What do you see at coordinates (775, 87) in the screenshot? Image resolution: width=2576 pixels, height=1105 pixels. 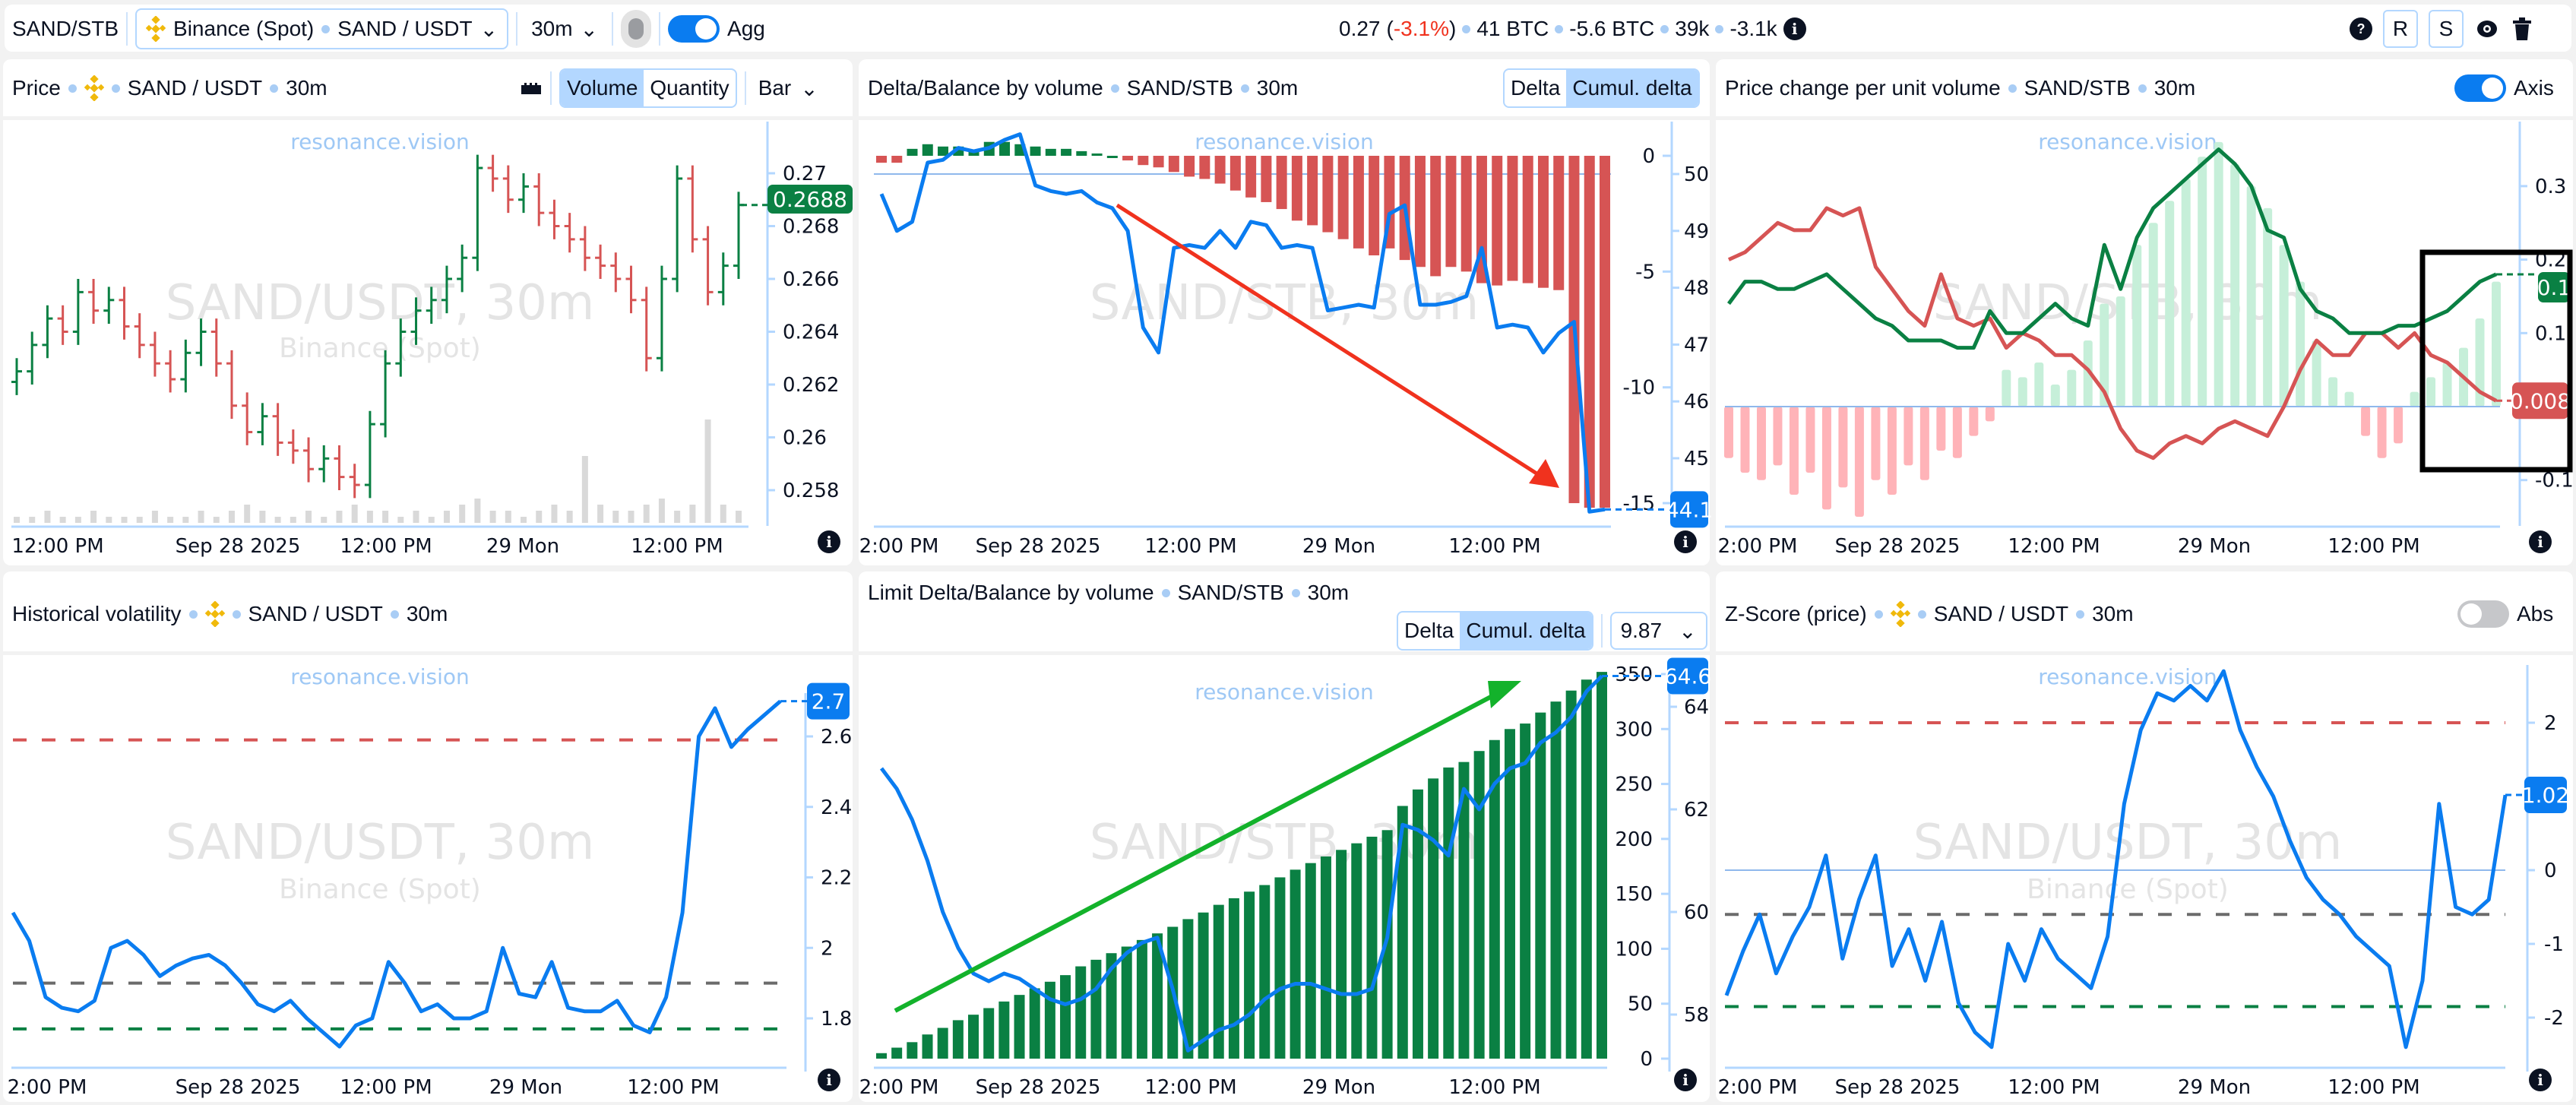 I see `chart-type-label: Bar` at bounding box center [775, 87].